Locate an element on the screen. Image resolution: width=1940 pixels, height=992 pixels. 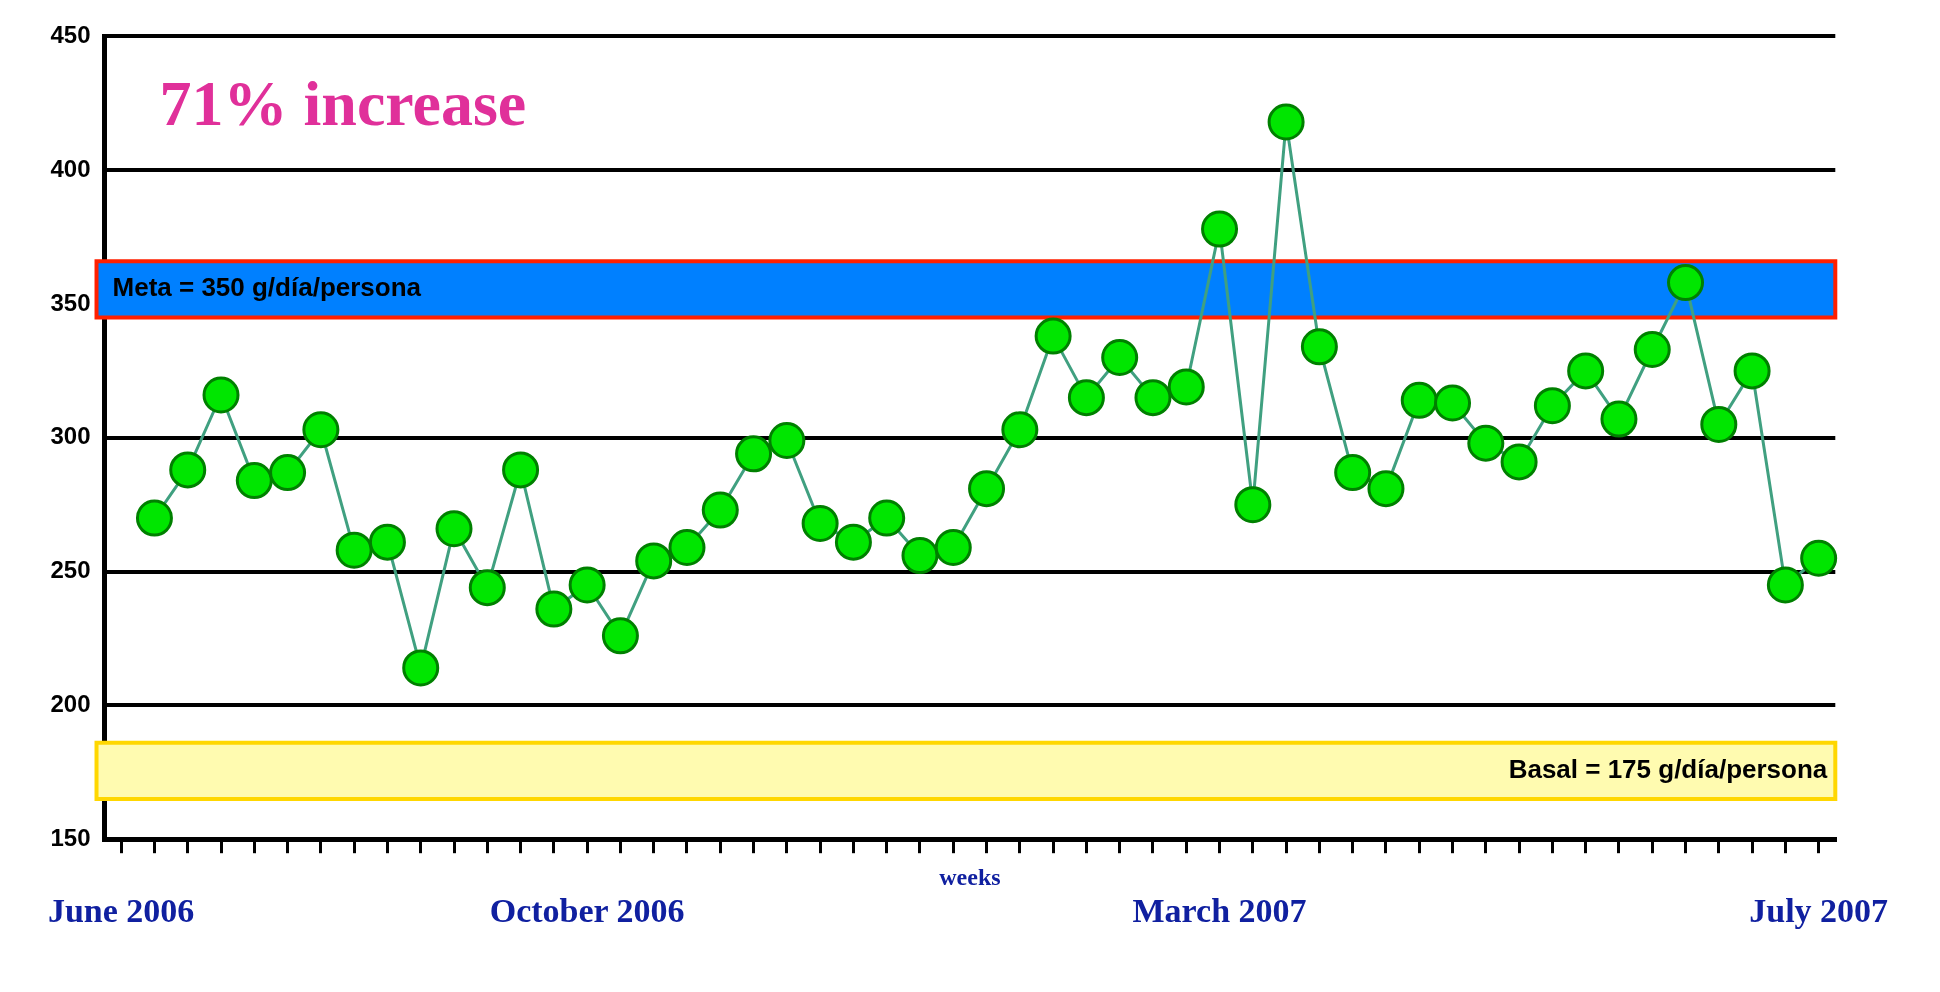
y-tick-label: 200 is located at coordinates (70, 704).